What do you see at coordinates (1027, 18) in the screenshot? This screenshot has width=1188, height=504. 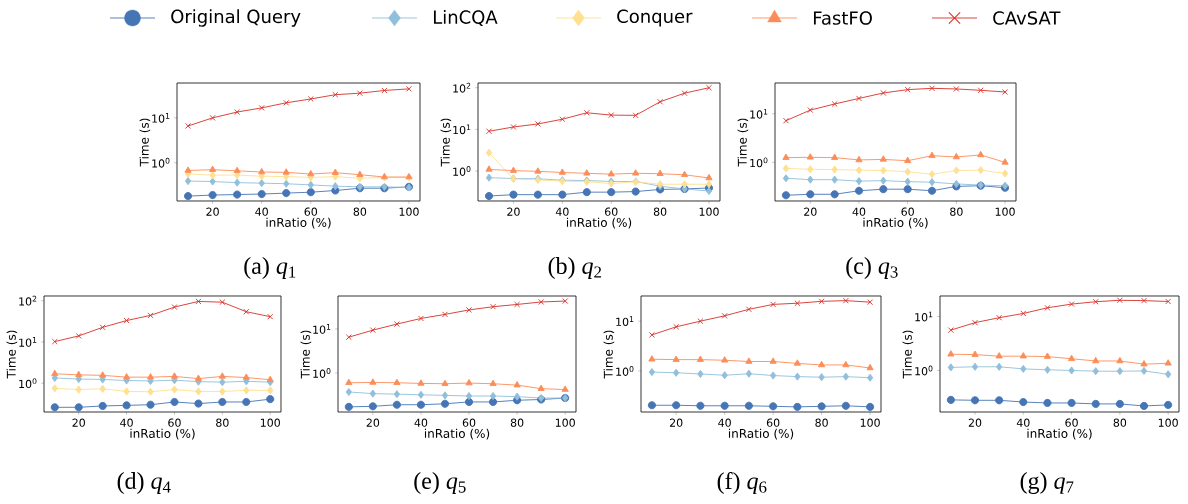 I see `legend-label: CAvSAT` at bounding box center [1027, 18].